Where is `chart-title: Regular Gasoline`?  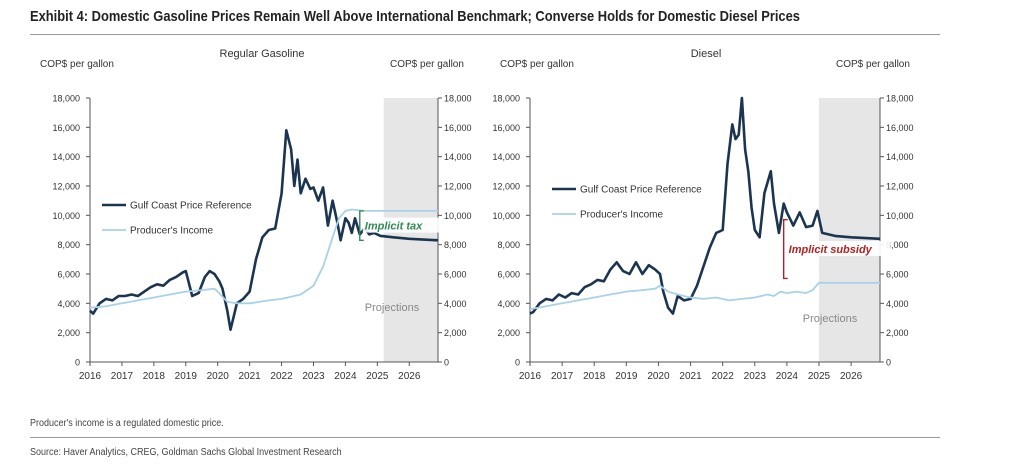 chart-title: Regular Gasoline is located at coordinates (262, 54).